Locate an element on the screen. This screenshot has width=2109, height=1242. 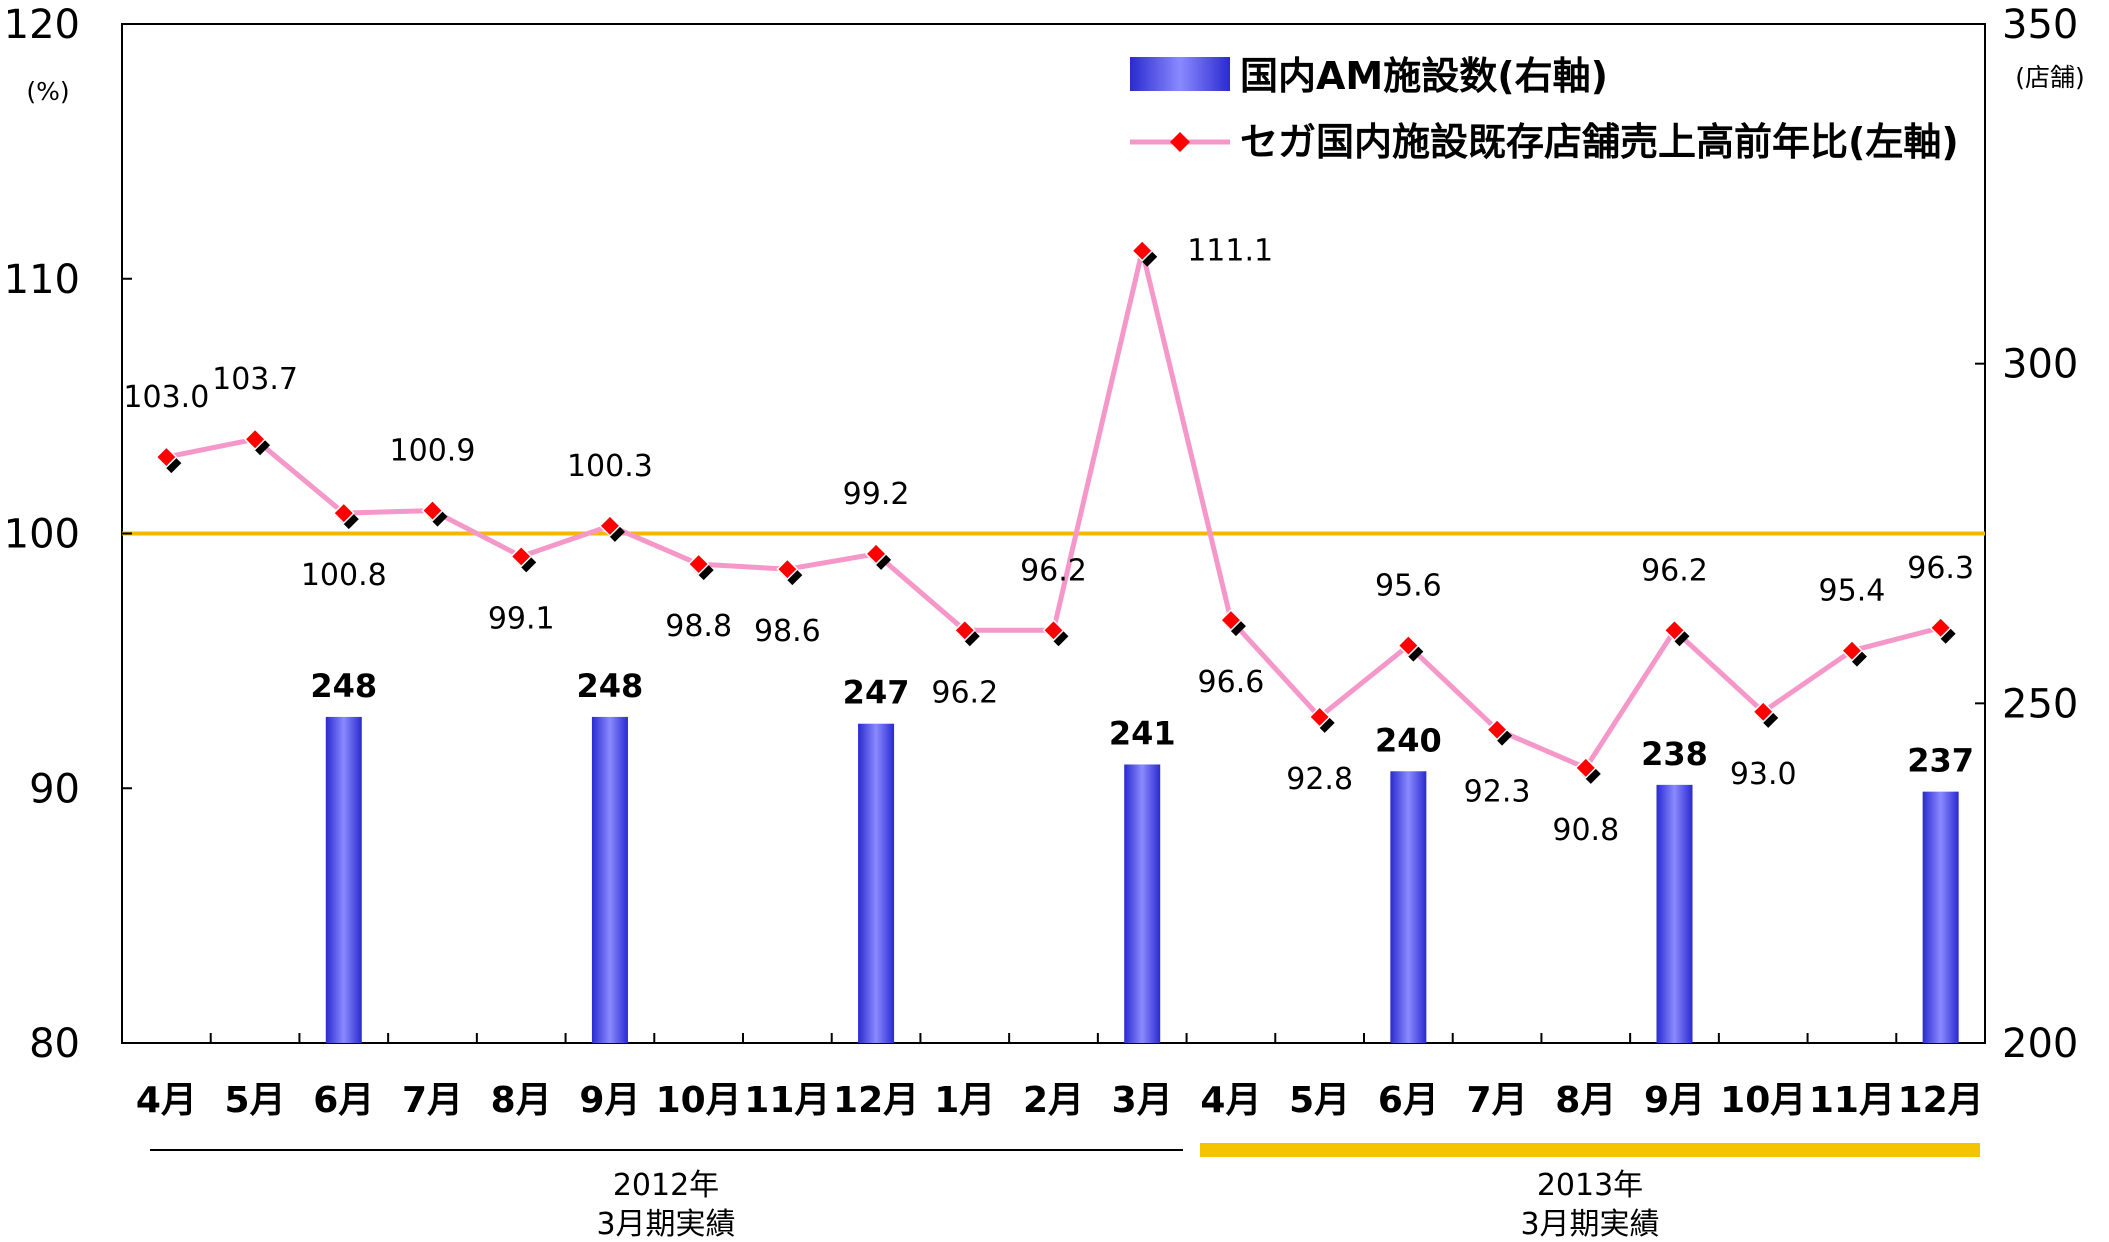
x-axis-category-label: 1月 is located at coordinates (964, 1100).